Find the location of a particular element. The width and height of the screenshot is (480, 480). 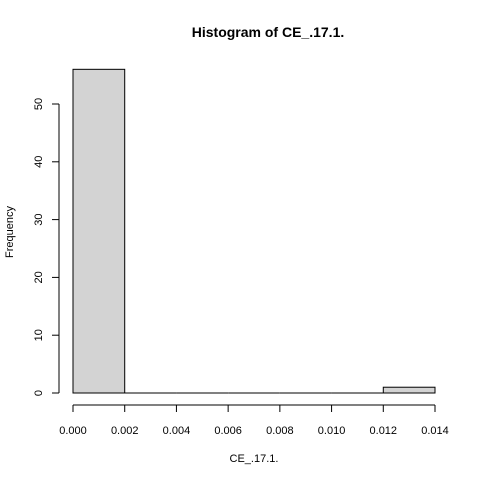

x-tick-label-5: 0.010 is located at coordinates (332, 431).